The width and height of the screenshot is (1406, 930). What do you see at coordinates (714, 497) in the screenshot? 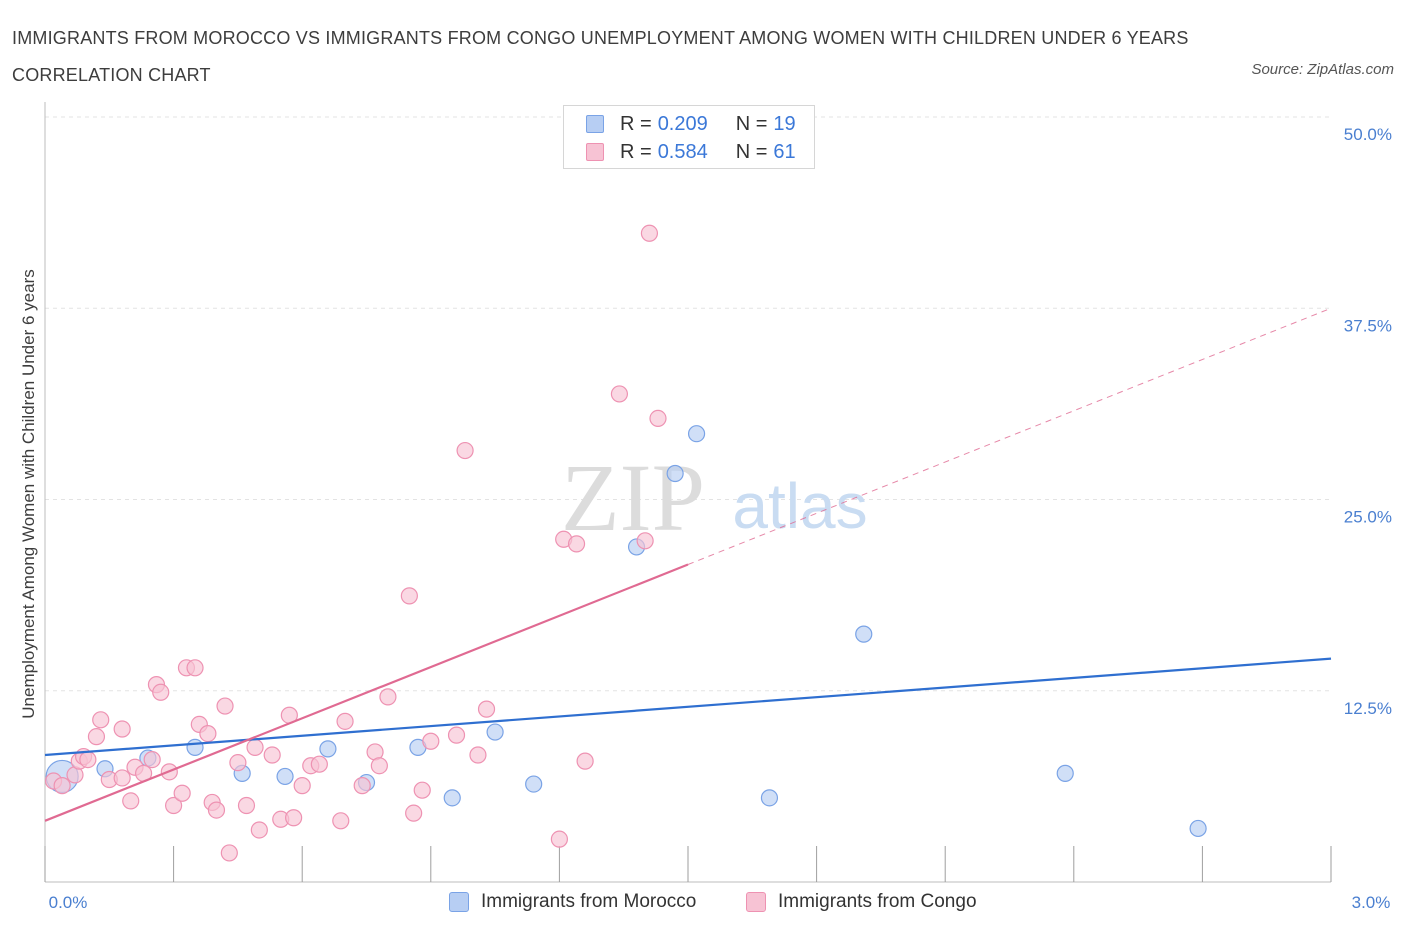
I see `watermark: ZIP atlas` at bounding box center [714, 497].